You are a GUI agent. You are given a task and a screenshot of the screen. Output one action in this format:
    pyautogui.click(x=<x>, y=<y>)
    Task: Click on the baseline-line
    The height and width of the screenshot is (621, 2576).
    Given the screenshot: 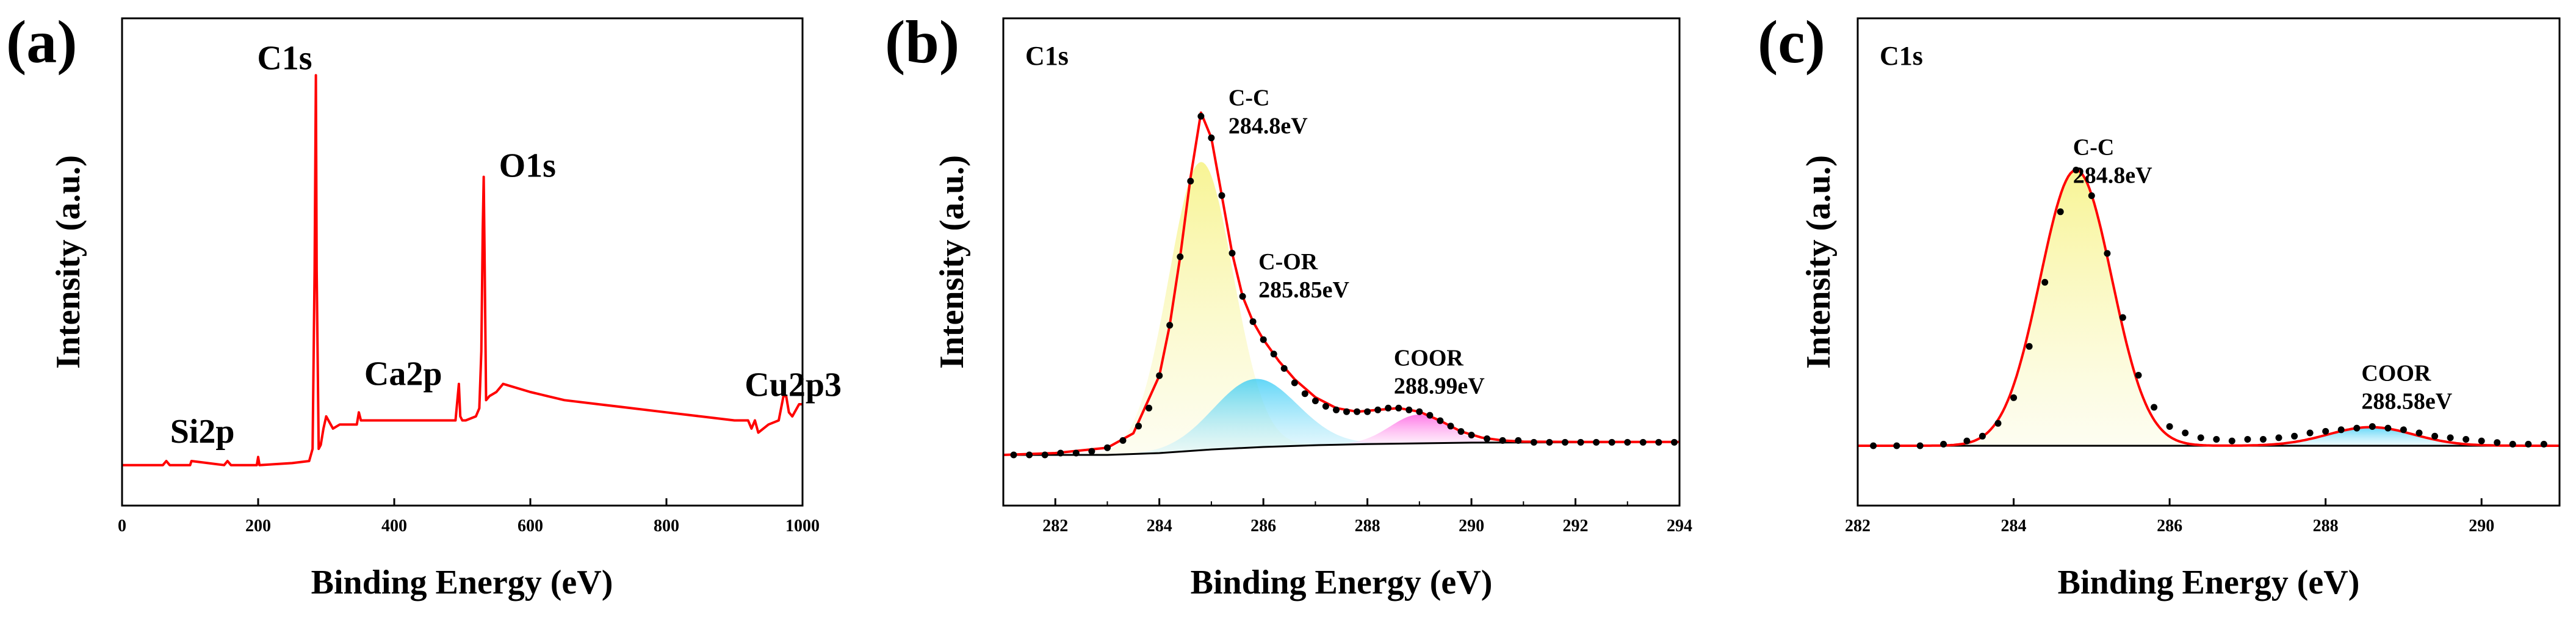 What is the action you would take?
    pyautogui.click(x=1341, y=448)
    